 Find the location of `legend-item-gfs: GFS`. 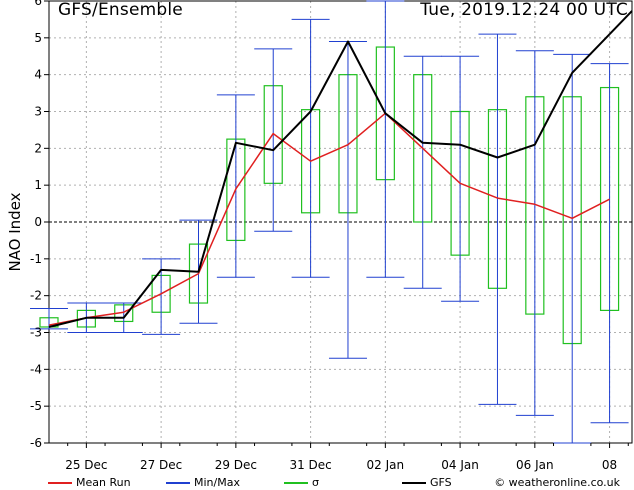

legend-item-gfs: GFS is located at coordinates (427, 482).